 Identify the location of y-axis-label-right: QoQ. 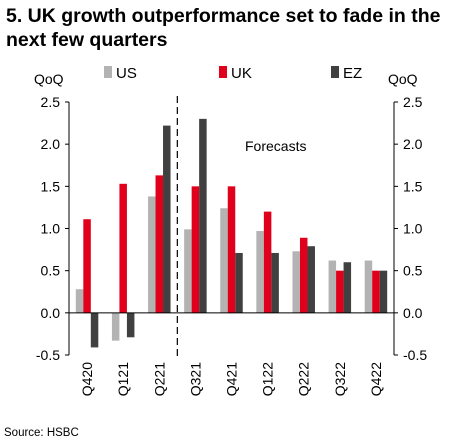
(403, 79).